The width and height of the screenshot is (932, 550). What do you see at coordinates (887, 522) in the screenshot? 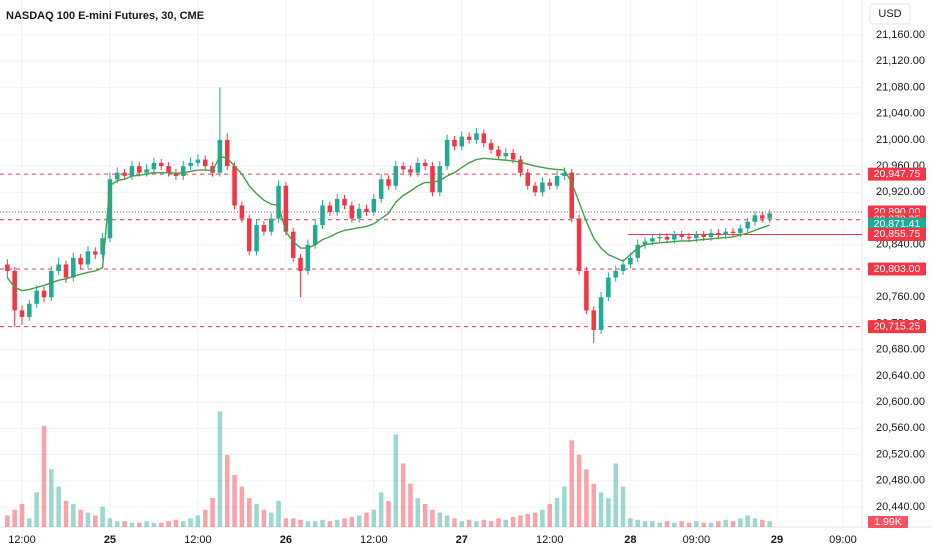
I see `volume-tag-label: 1.99K` at bounding box center [887, 522].